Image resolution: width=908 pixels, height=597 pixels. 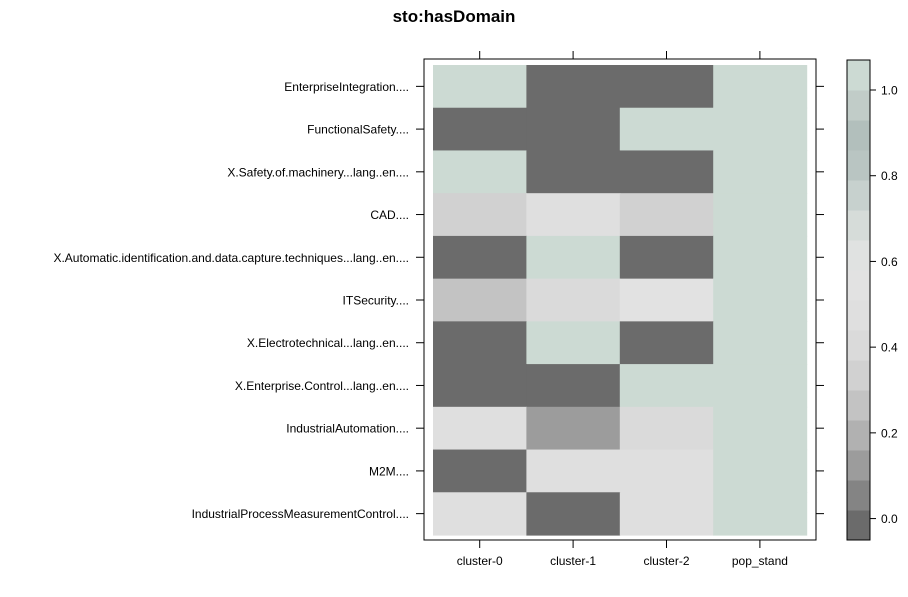 What do you see at coordinates (889, 519) in the screenshot?
I see `colorbar-tick-label: 0.0` at bounding box center [889, 519].